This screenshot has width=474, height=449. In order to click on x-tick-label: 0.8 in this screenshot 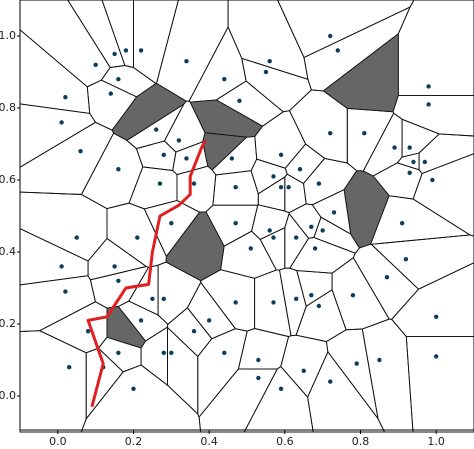, I will do `click(361, 441)`.